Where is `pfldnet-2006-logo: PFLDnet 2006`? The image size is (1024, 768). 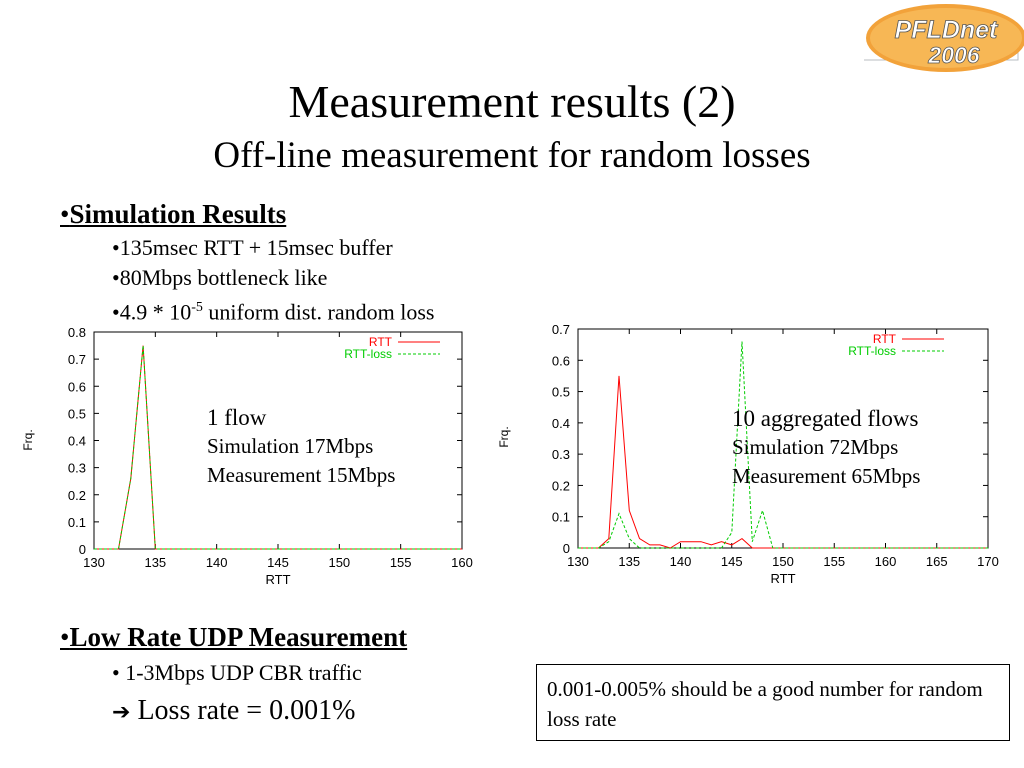
pfldnet-2006-logo: PFLDnet 2006 is located at coordinates (941, 38).